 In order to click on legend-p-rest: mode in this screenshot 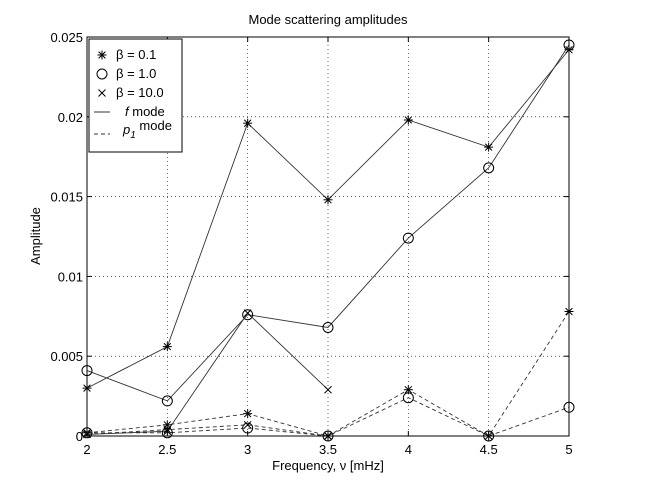, I will do `click(154, 125)`.